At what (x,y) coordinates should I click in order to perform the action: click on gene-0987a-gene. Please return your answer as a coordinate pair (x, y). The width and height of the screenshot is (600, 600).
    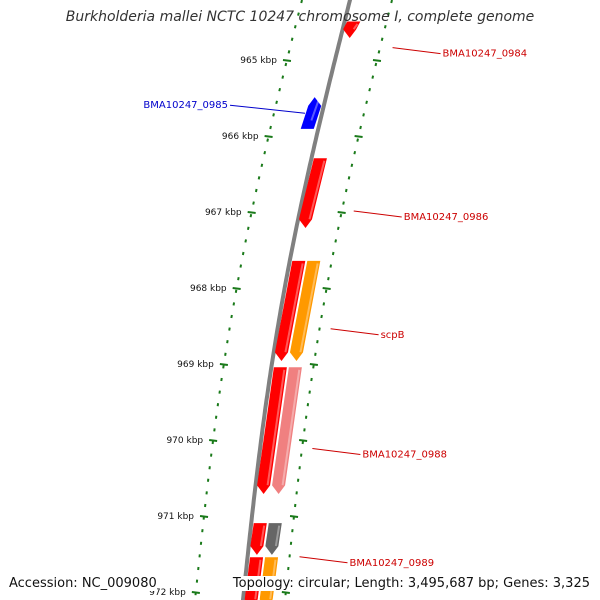
    Looking at the image, I should click on (290, 311).